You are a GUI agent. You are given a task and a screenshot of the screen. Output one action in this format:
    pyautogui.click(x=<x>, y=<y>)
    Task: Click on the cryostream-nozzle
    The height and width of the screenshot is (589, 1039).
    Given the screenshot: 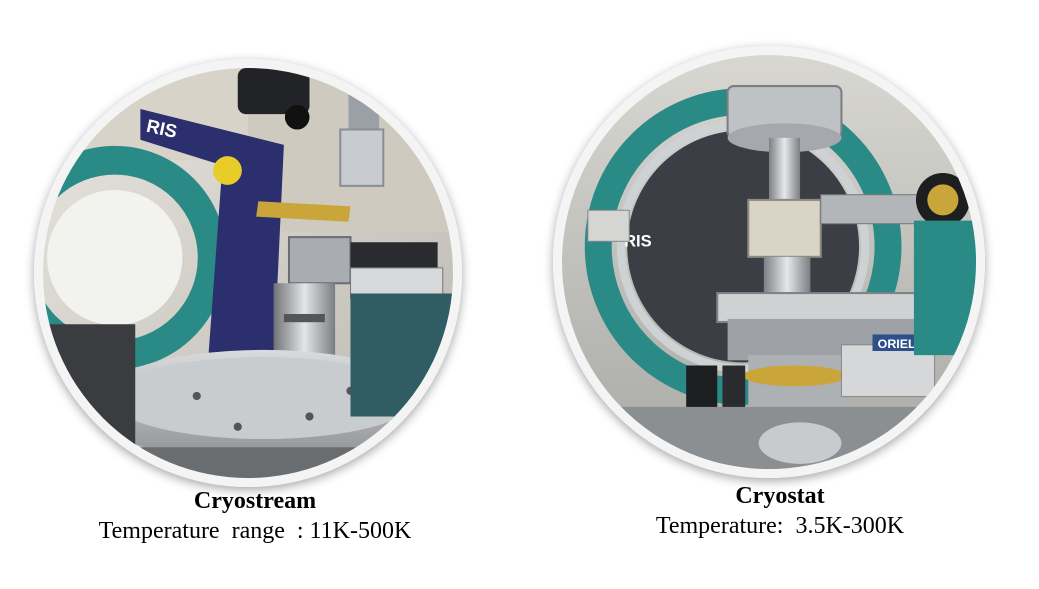 What is the action you would take?
    pyautogui.click(x=362, y=157)
    